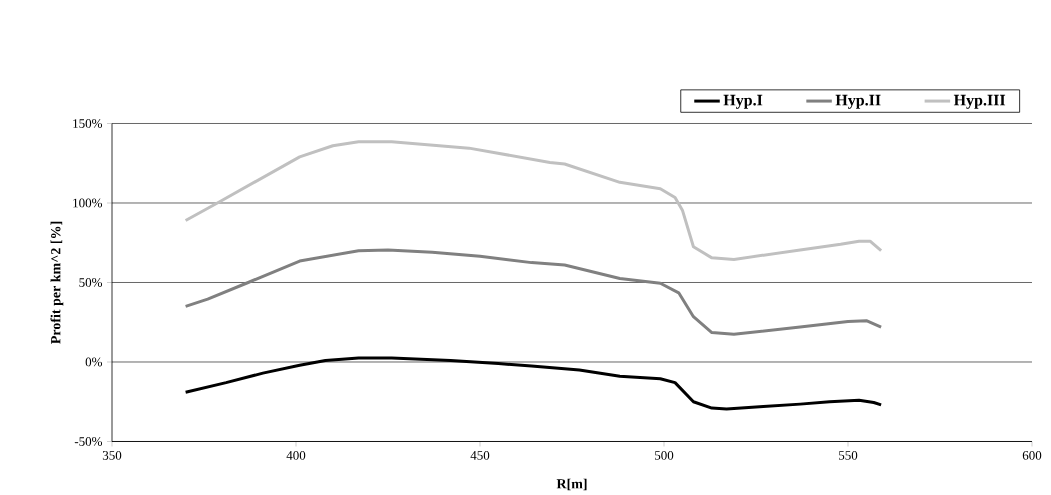 The image size is (1051, 495). What do you see at coordinates (571, 484) in the screenshot?
I see `x-axis-title: R[m]` at bounding box center [571, 484].